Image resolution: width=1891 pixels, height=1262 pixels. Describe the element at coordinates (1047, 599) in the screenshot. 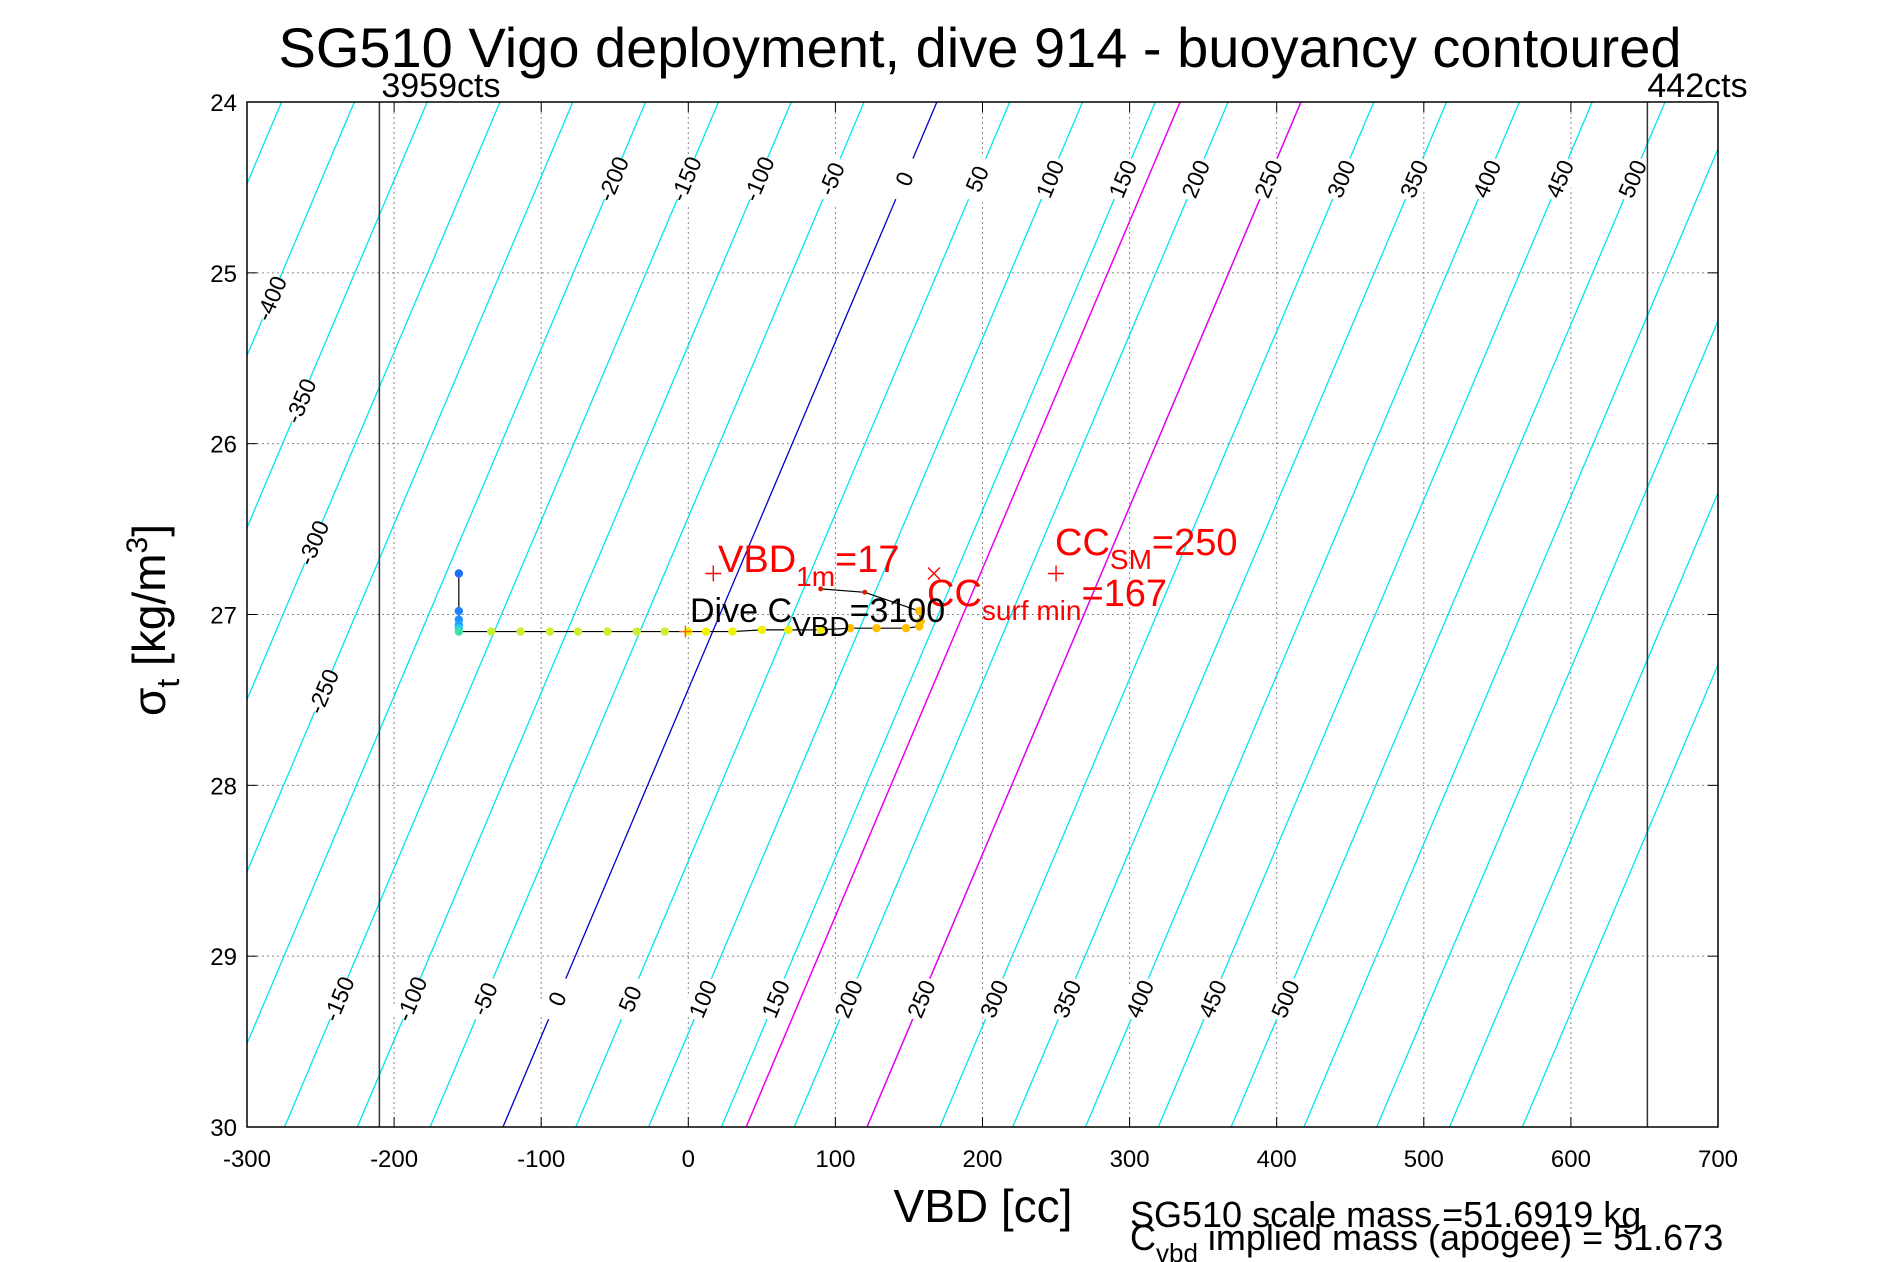

I see `cc-surf-min-label: CCsurf min=167` at that location.